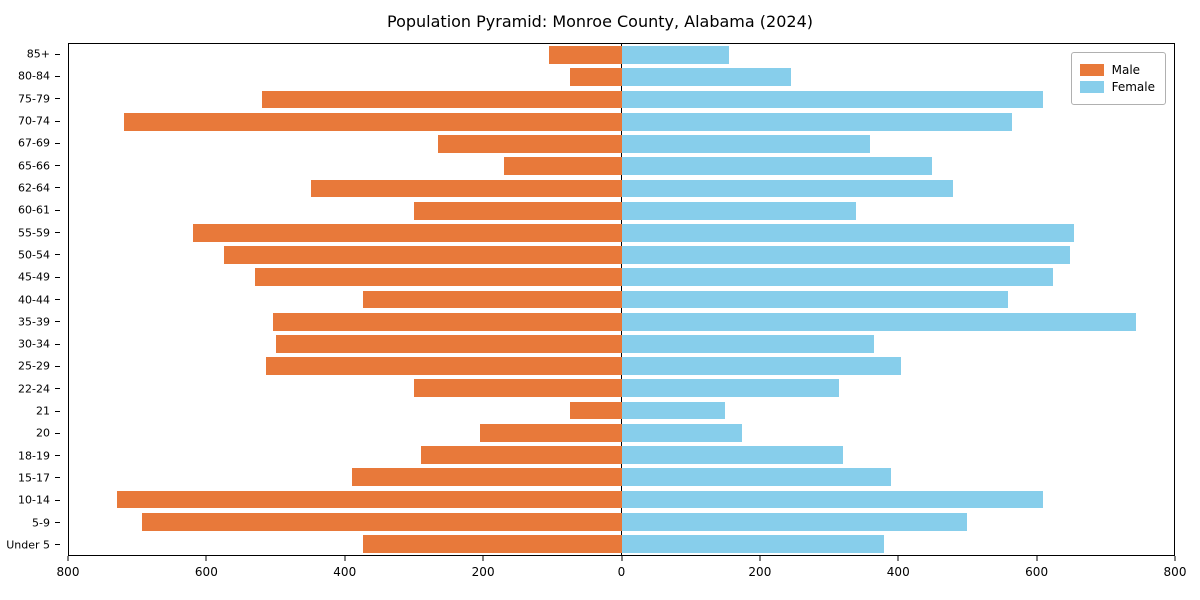  Describe the element at coordinates (34, 456) in the screenshot. I see `y-tick-label: 18-19` at that location.